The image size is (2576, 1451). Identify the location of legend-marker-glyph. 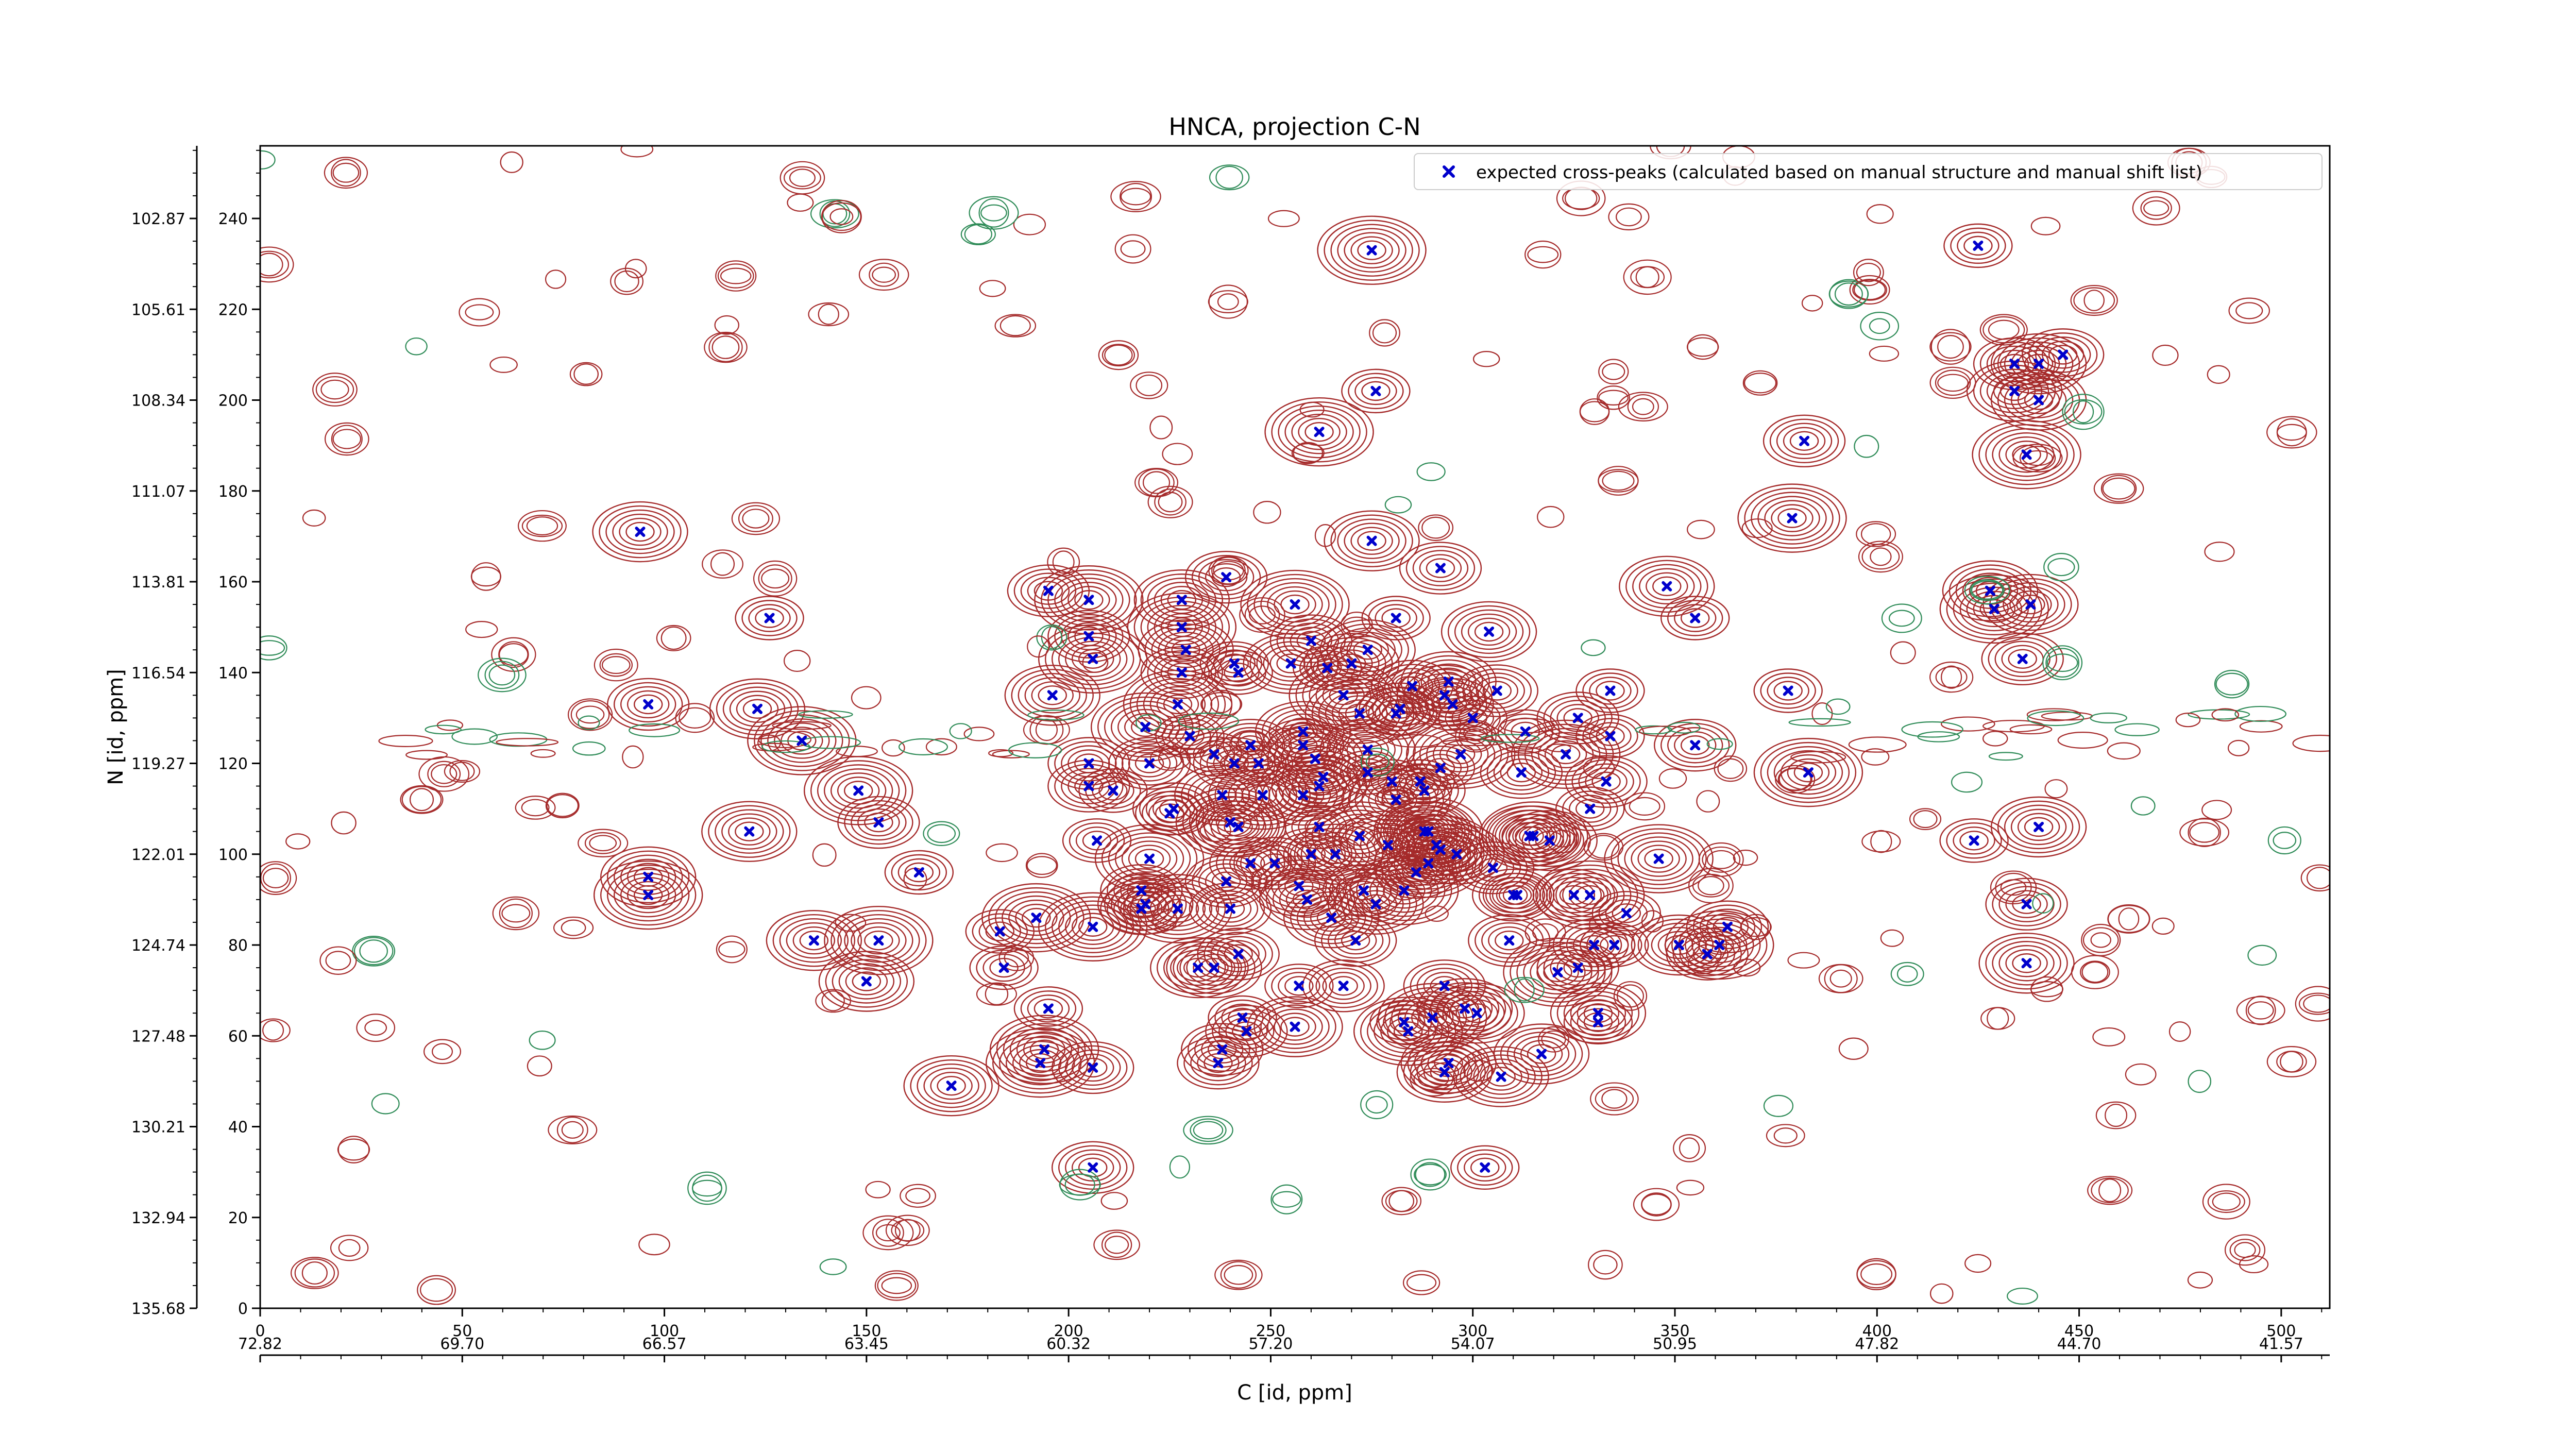
(1449, 171).